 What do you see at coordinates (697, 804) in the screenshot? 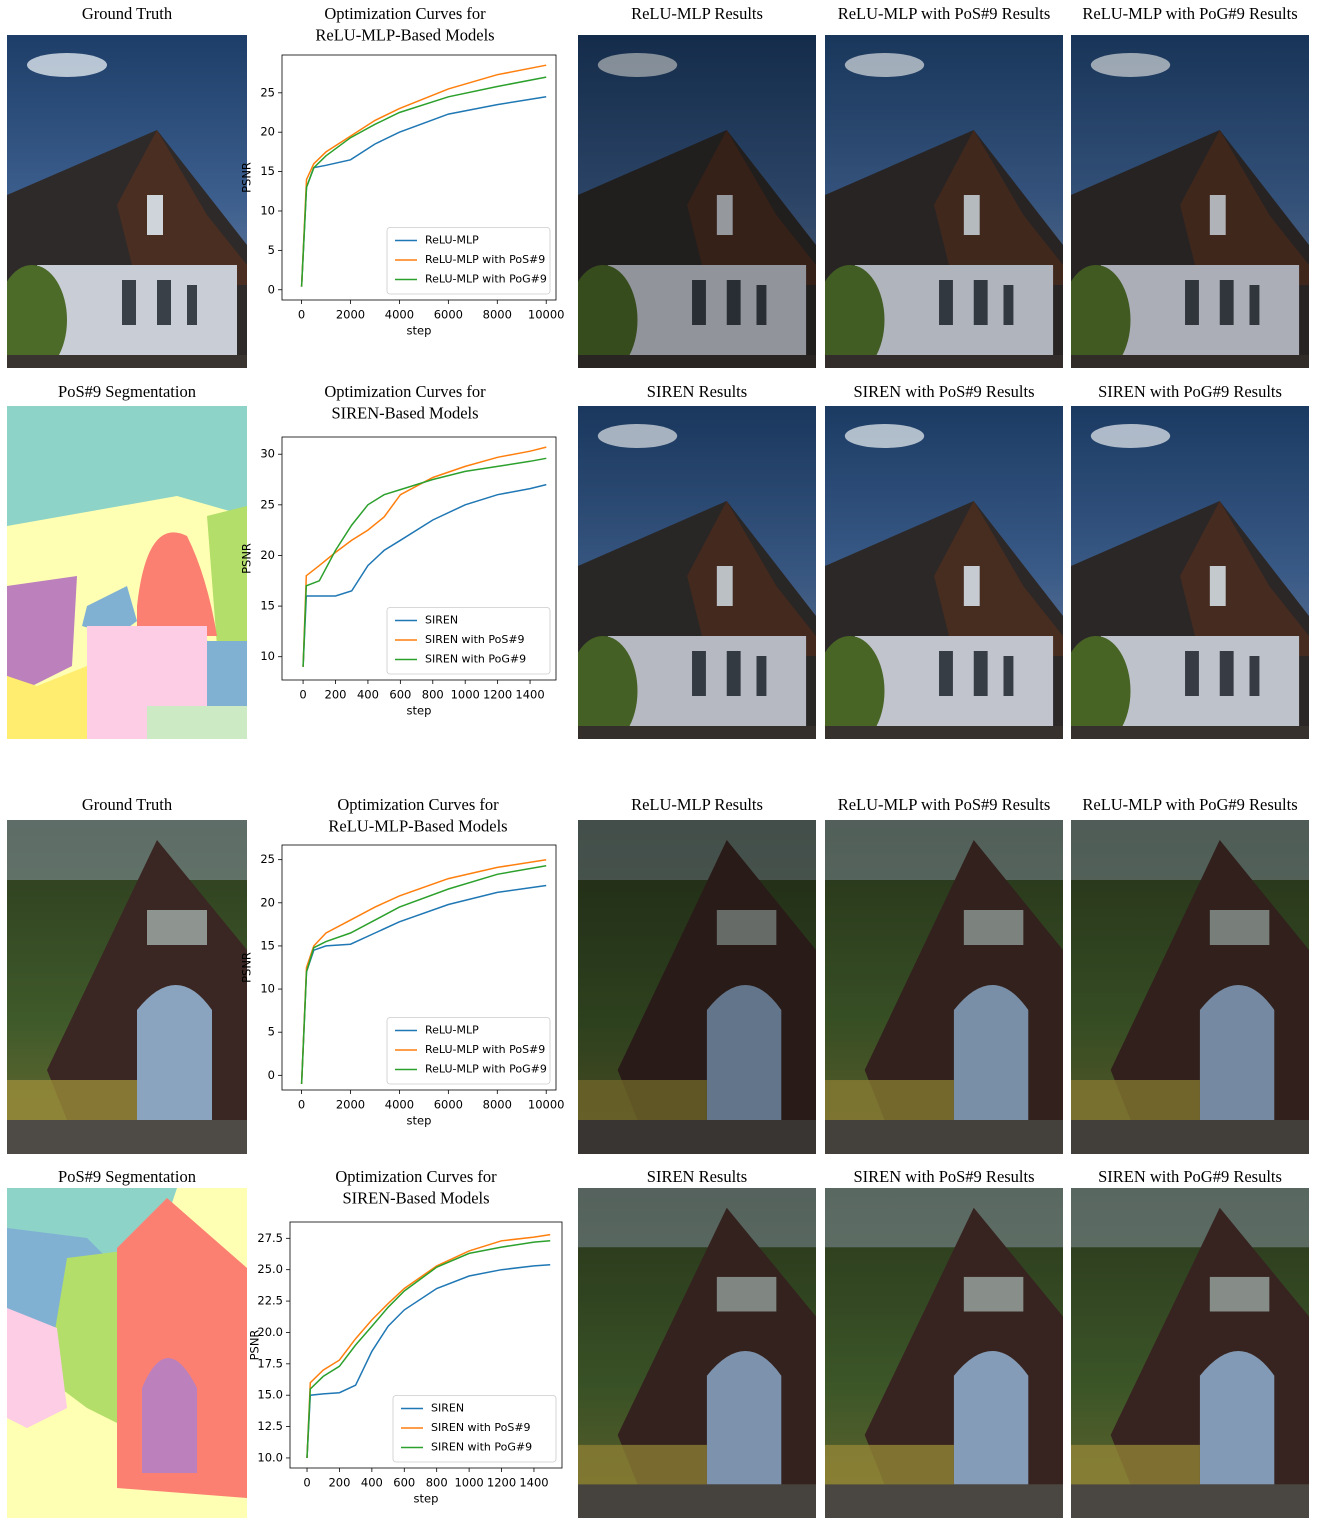
I see `panel-title: ReLU-MLP Results` at bounding box center [697, 804].